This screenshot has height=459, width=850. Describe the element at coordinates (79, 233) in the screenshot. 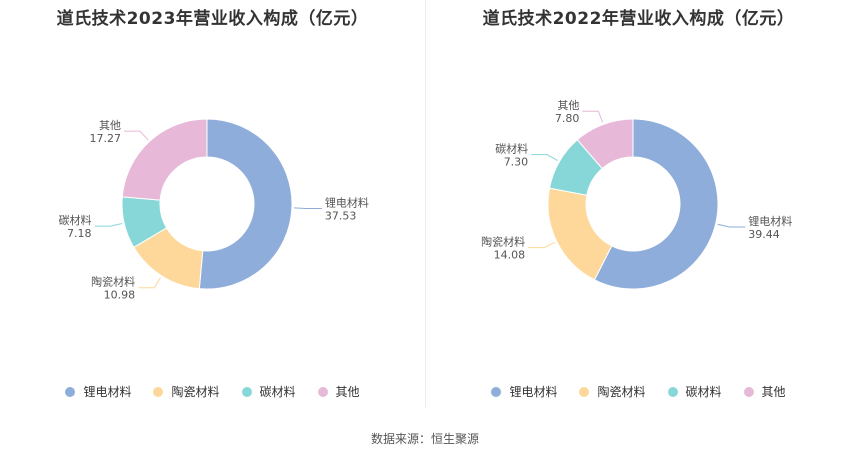

I see `value-label: 7.18` at that location.